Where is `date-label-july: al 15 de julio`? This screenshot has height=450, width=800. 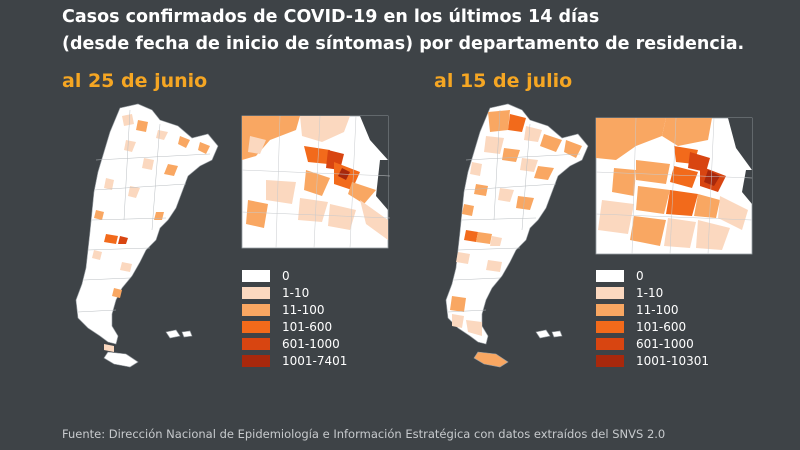 date-label-july: al 15 de julio is located at coordinates (503, 81).